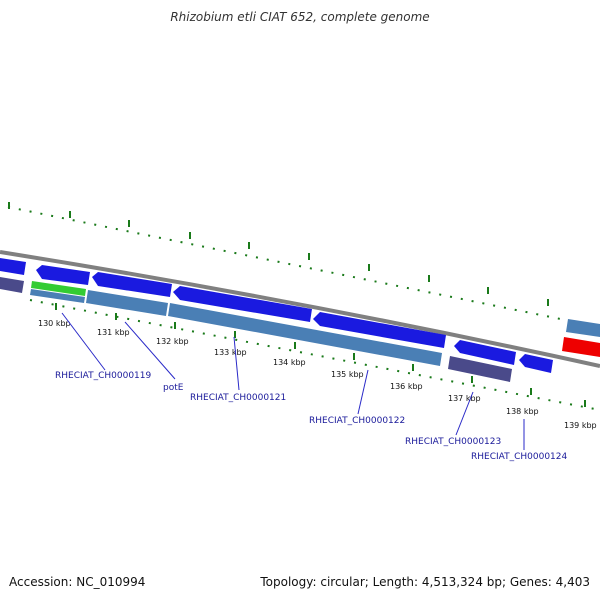  What do you see at coordinates (103, 376) in the screenshot?
I see `gene-label: RHECIAT_CH0000119` at bounding box center [103, 376].